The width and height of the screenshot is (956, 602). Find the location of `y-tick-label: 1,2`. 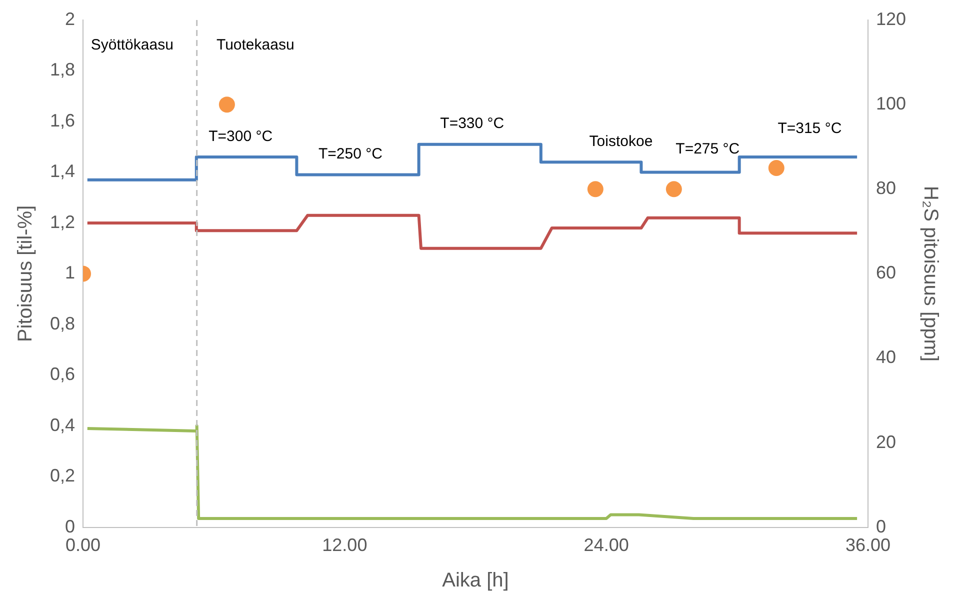

y-tick-label: 1,2 is located at coordinates (63, 222).